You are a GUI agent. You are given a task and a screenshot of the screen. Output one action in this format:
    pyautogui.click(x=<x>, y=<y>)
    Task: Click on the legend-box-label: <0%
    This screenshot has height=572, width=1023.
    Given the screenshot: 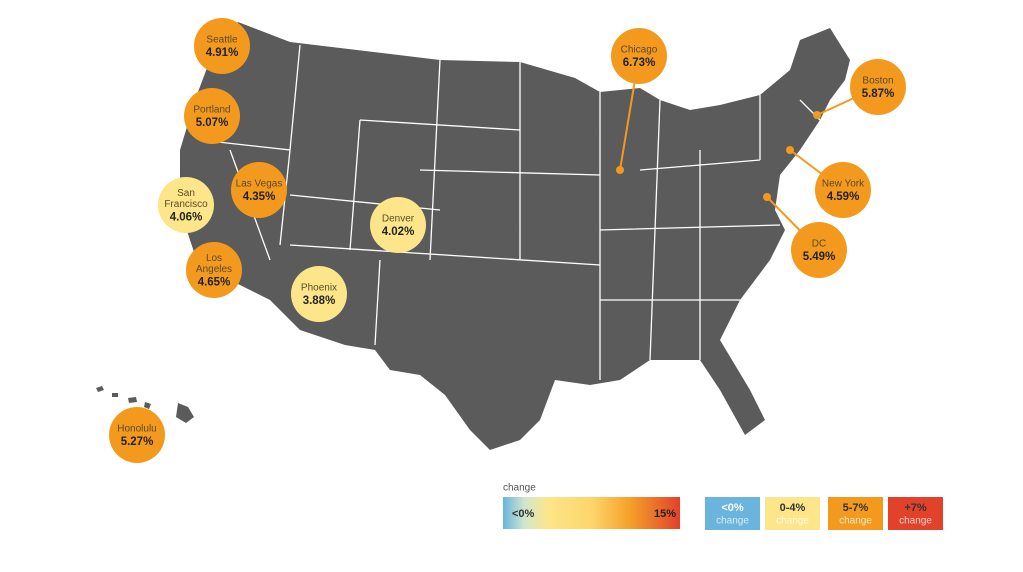 What is the action you would take?
    pyautogui.click(x=732, y=508)
    